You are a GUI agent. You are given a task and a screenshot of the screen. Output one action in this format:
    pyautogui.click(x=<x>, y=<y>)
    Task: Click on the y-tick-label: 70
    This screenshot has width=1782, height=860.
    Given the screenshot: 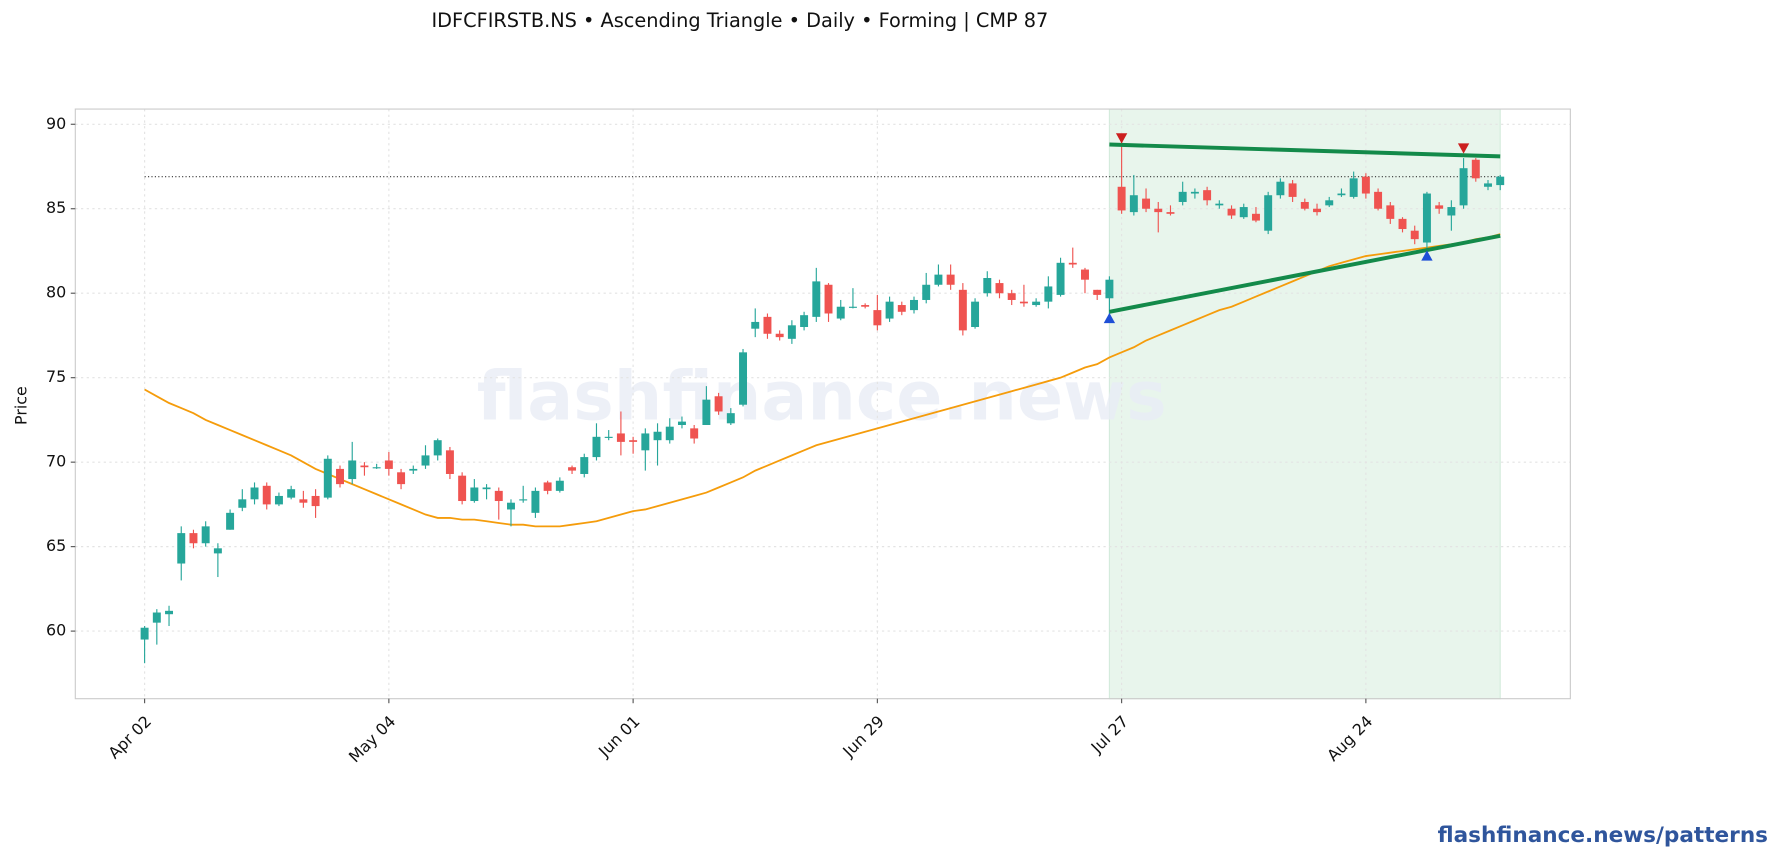 What is the action you would take?
    pyautogui.click(x=56, y=461)
    